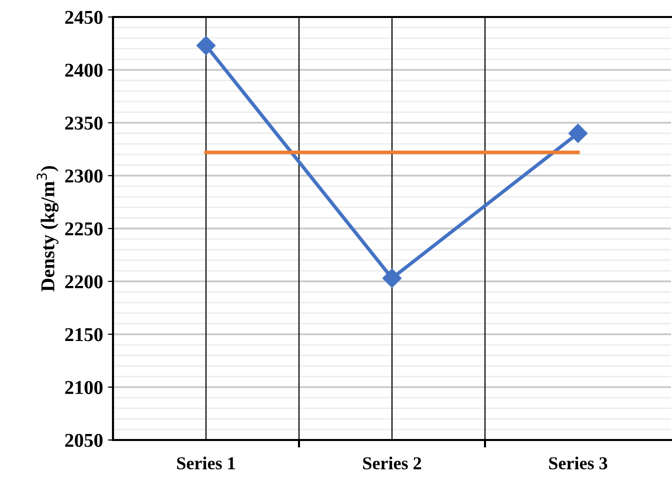 The height and width of the screenshot is (479, 672). What do you see at coordinates (84, 70) in the screenshot?
I see `y-tick-label: 2400` at bounding box center [84, 70].